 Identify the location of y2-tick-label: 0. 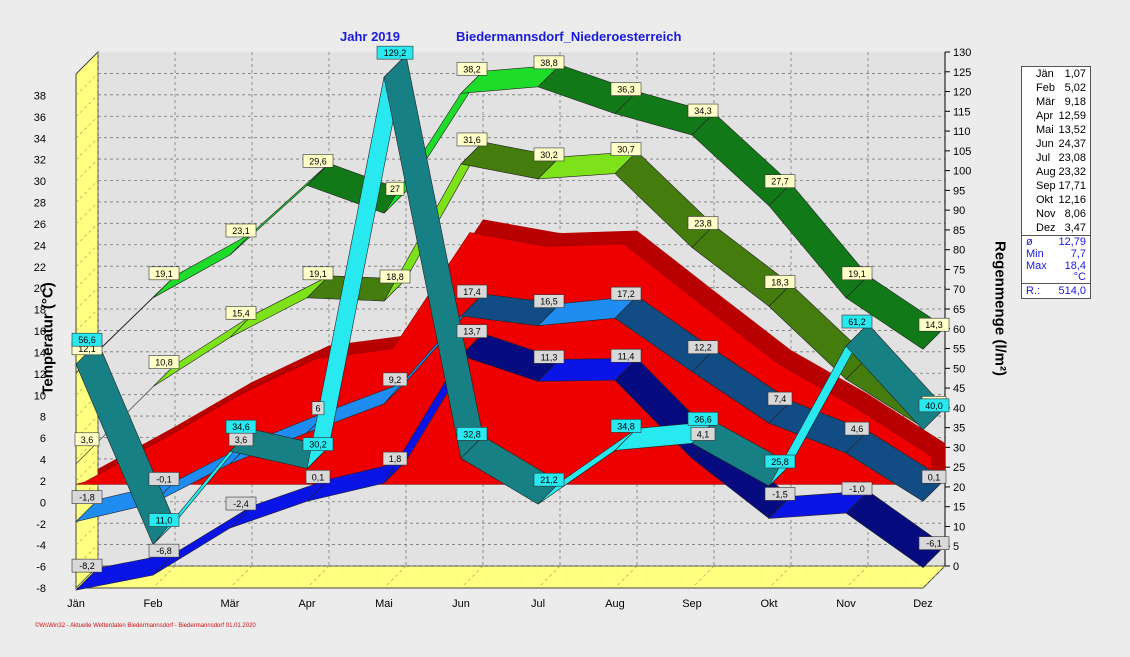
(956, 567).